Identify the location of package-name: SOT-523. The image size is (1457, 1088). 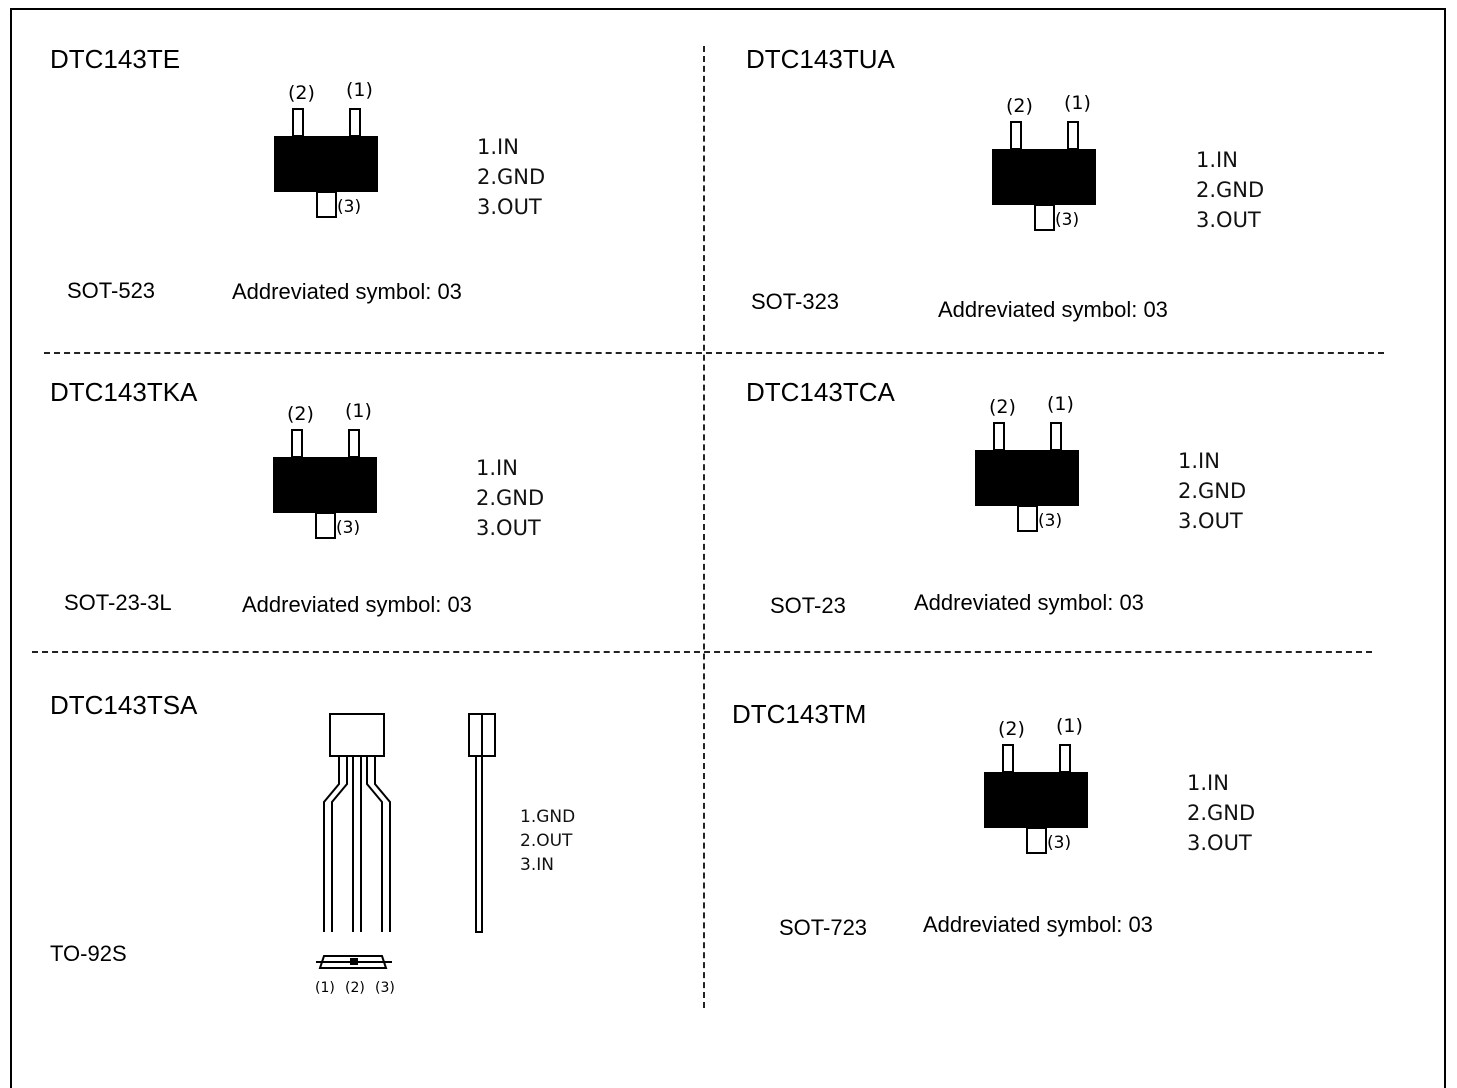
(111, 290).